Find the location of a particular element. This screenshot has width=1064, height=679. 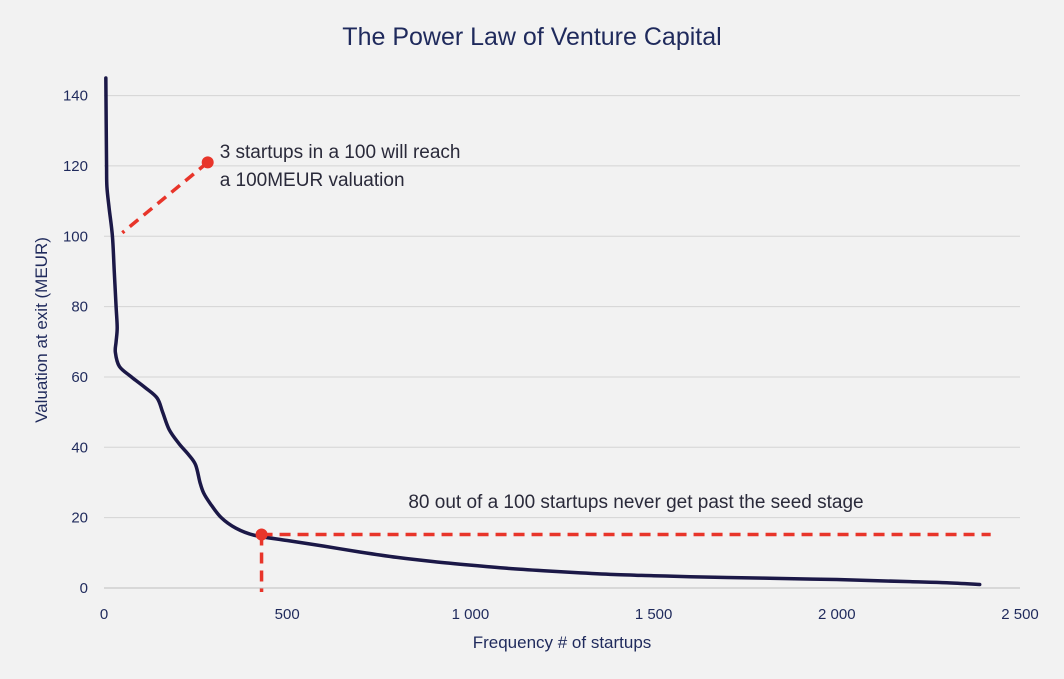

x-tick-label: 1 000 is located at coordinates (471, 614).